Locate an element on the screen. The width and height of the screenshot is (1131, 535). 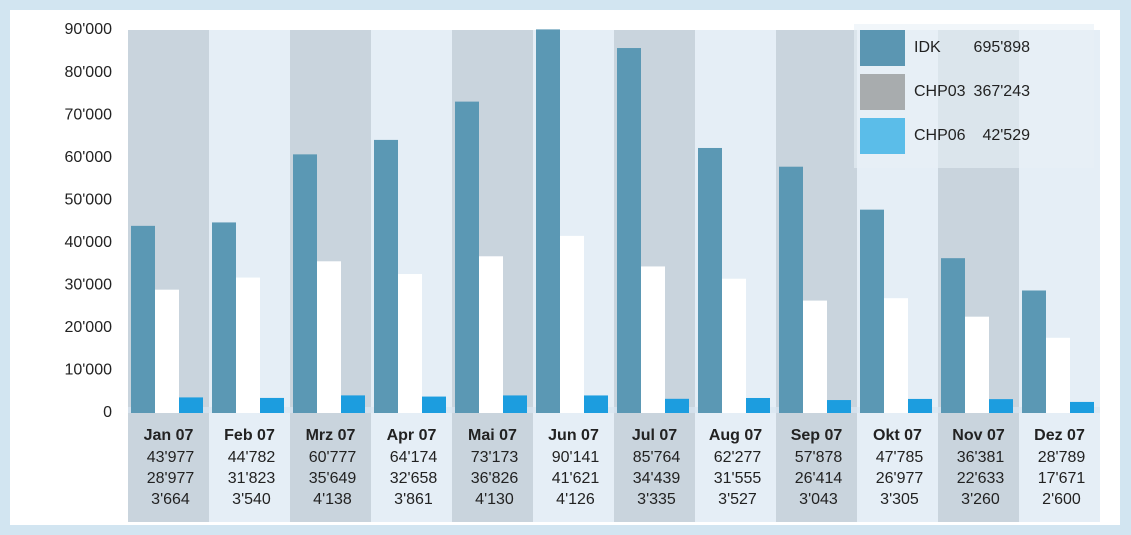
value-label: 31'823 is located at coordinates (252, 478).